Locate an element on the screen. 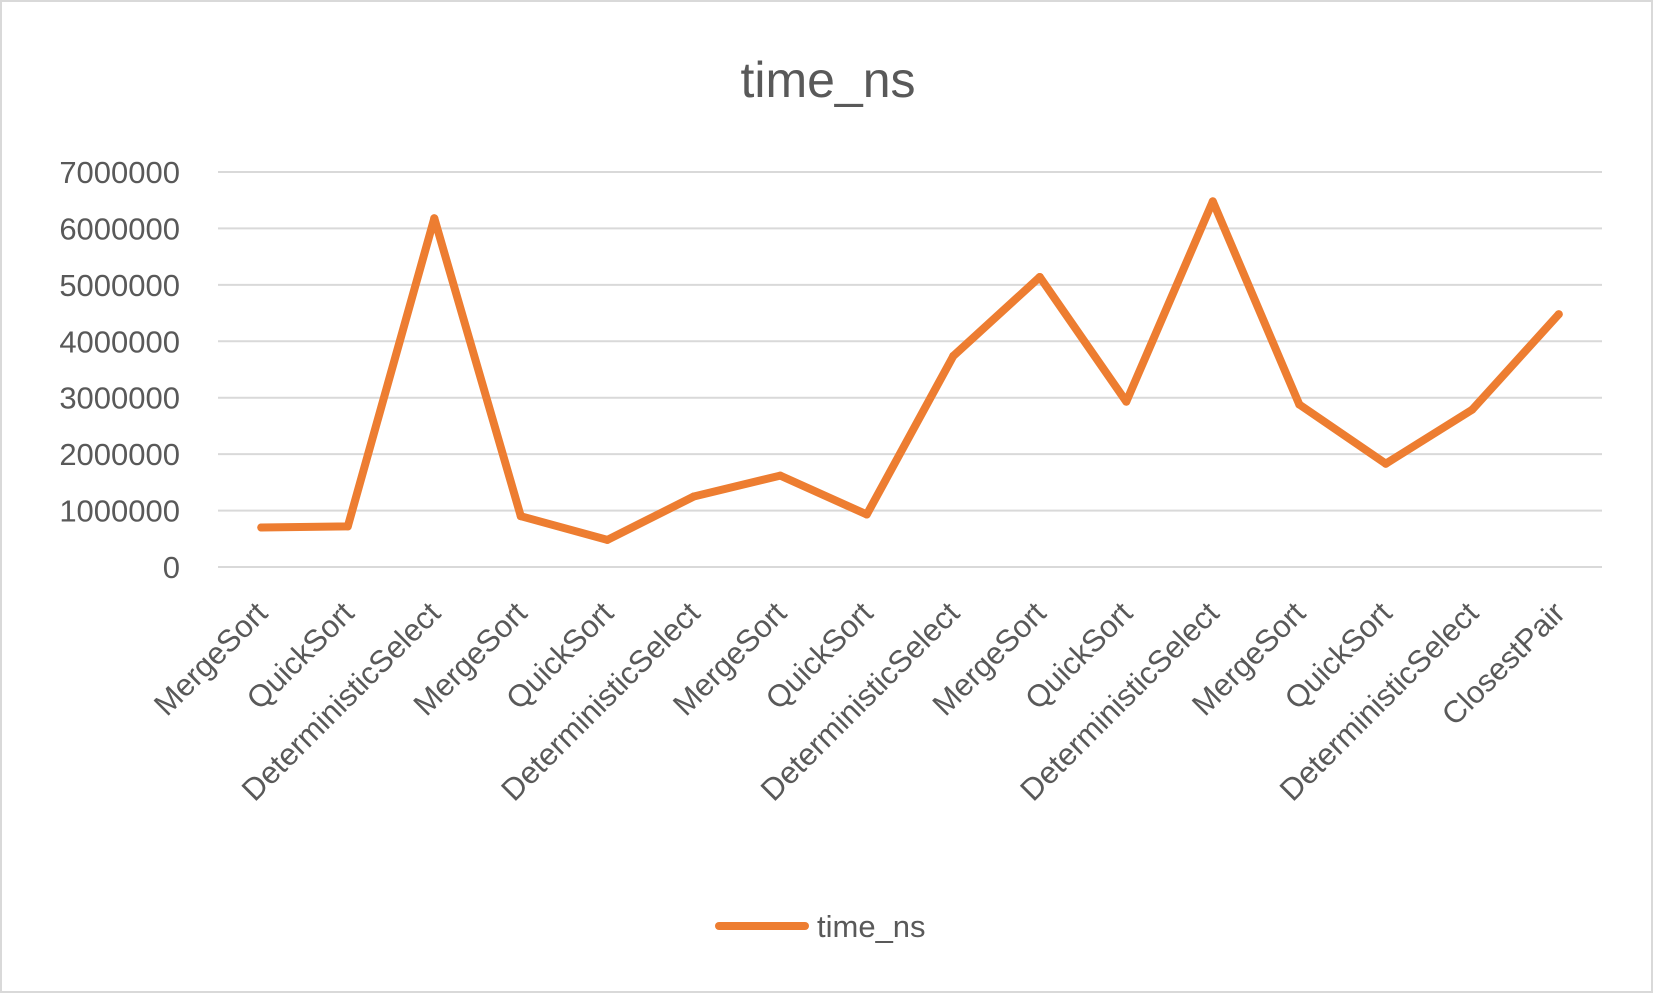 The height and width of the screenshot is (995, 1653). y-tick-label: 2000000 is located at coordinates (119, 454).